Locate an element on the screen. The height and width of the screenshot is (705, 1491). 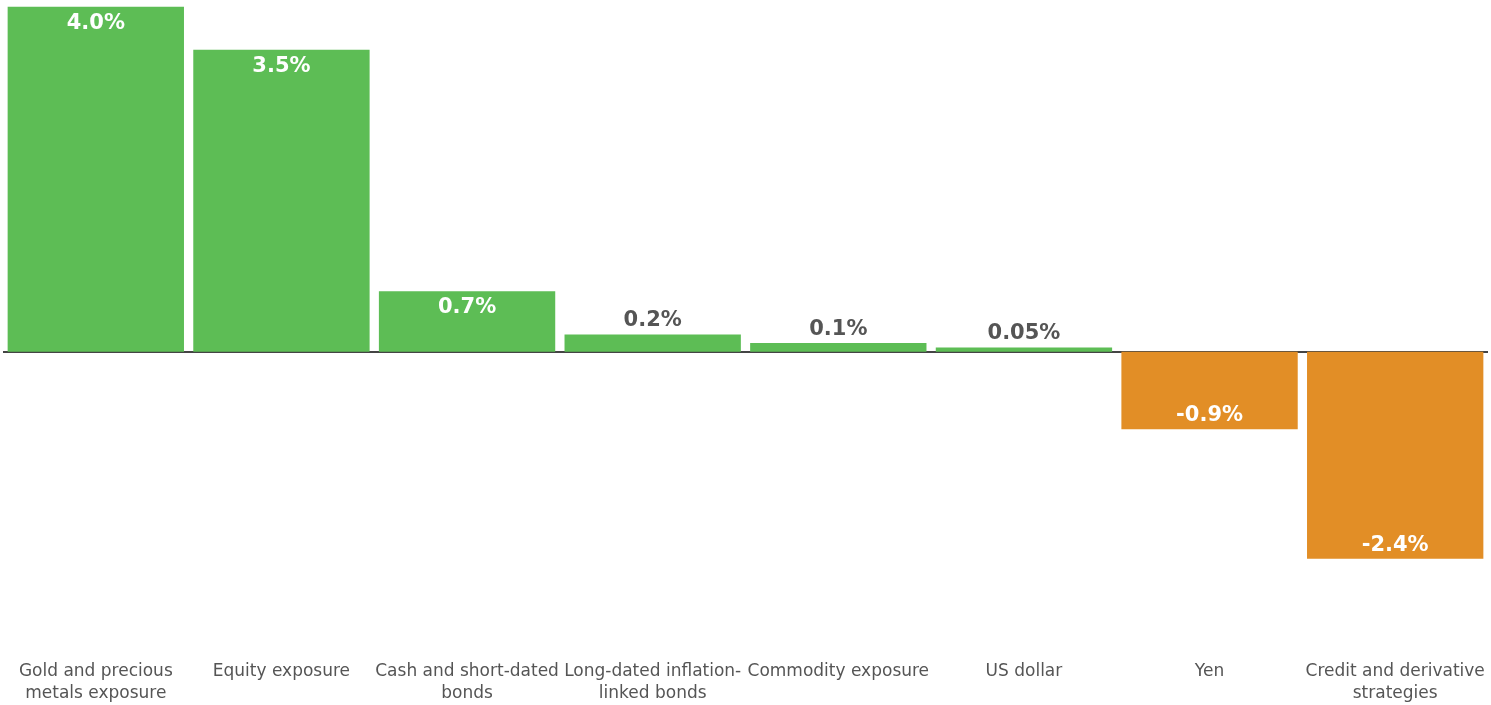
x-tick-label: Commodity exposure is located at coordinates (838, 670).